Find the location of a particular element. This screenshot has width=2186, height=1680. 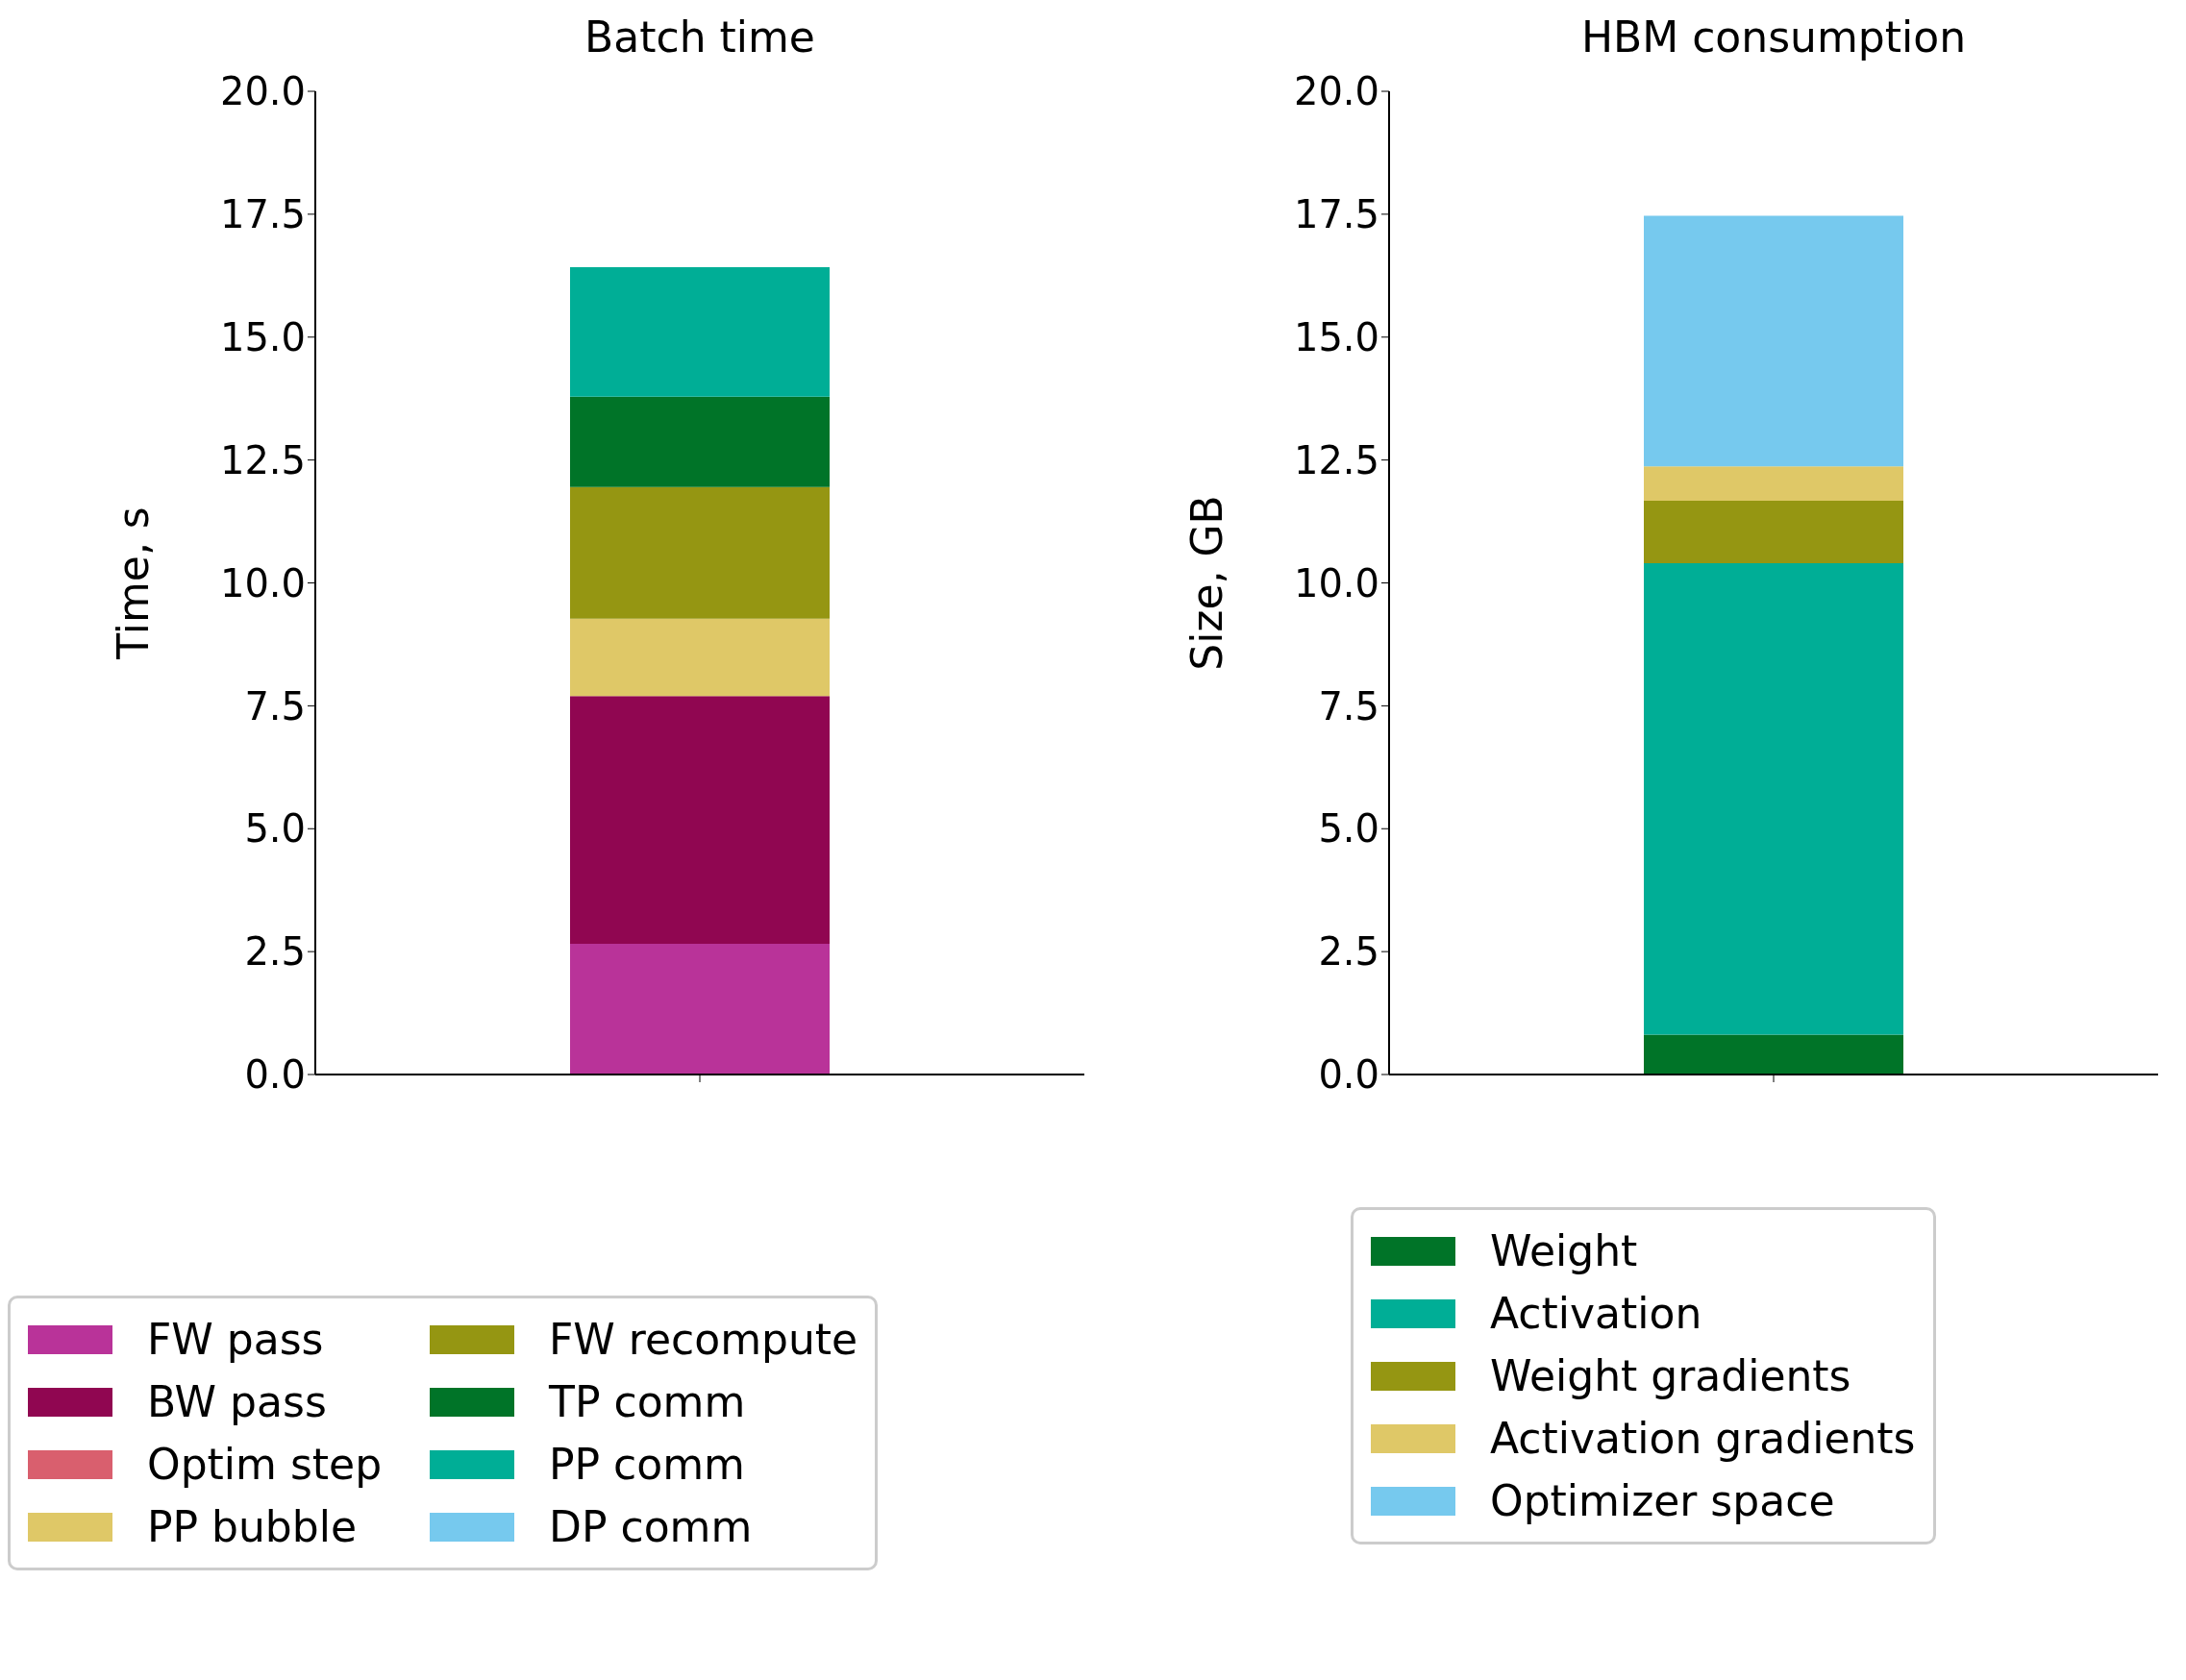

legend-label: BW pass is located at coordinates (237, 1402).